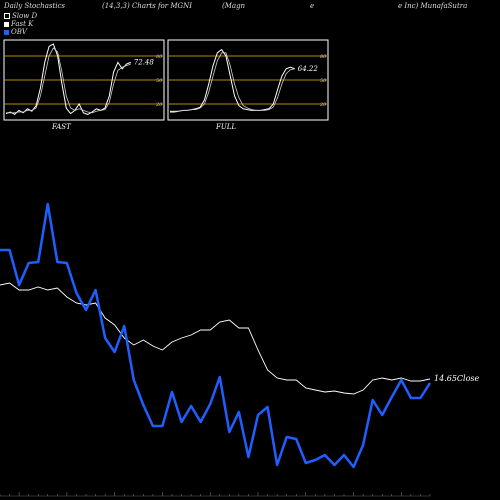  I want to click on company-name-part2: e, so click(312, 6).